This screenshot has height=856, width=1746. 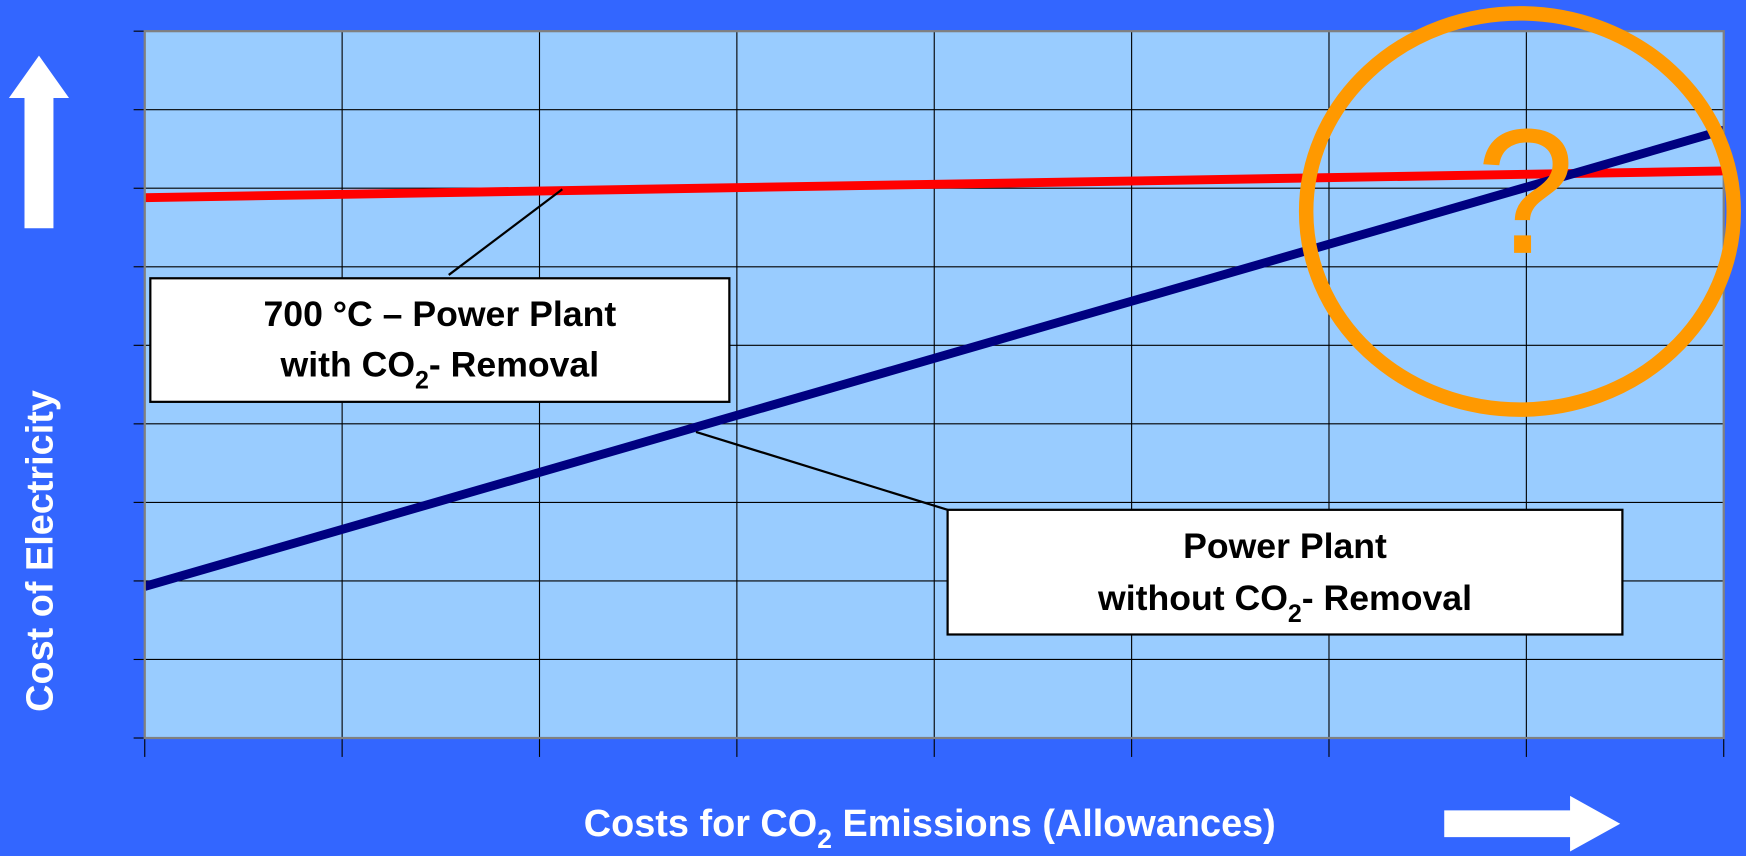 I want to click on text-segment: 700 °C – Power Plant, so click(x=439, y=315).